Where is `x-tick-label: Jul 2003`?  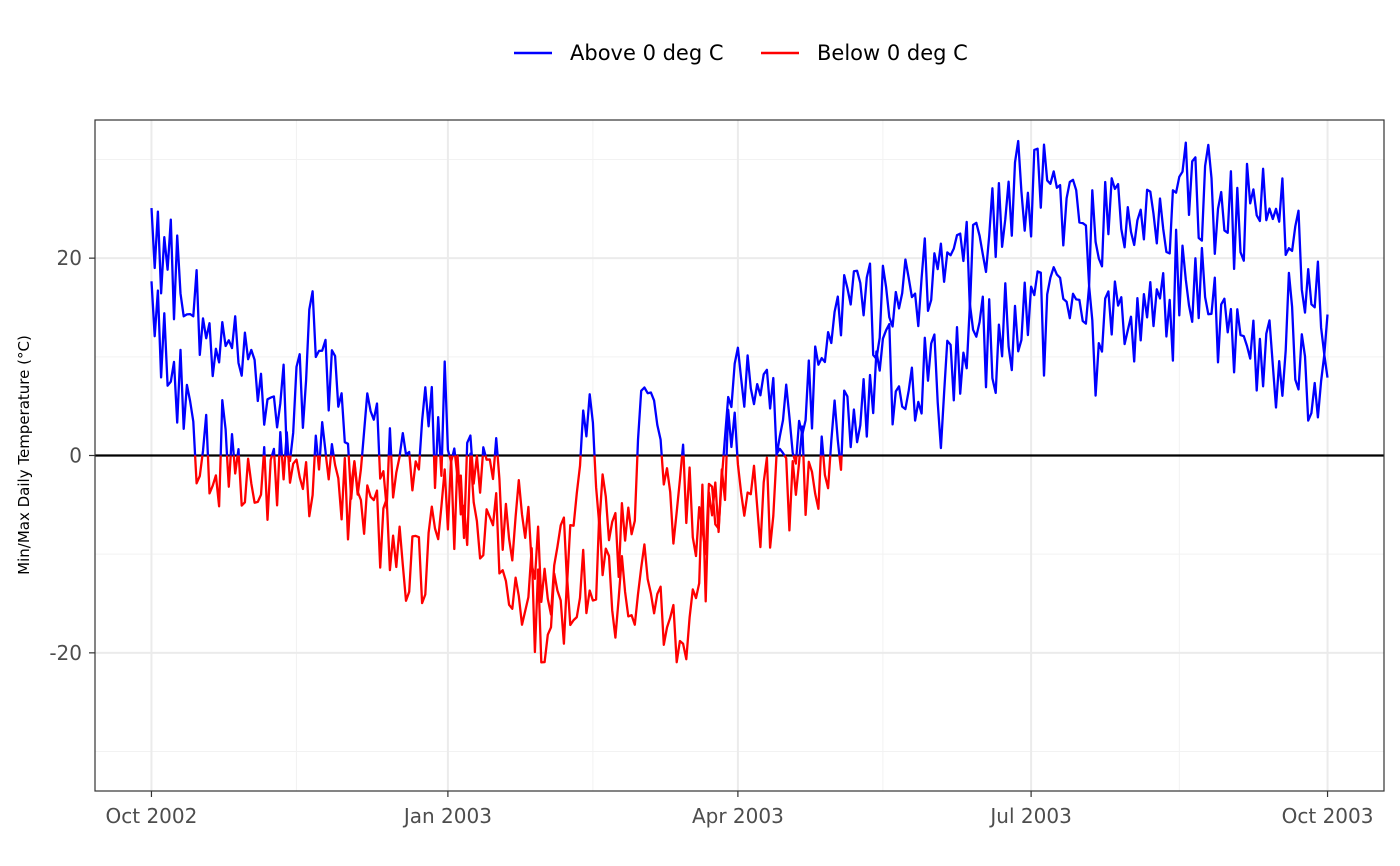
x-tick-label: Jul 2003 is located at coordinates (1029, 816).